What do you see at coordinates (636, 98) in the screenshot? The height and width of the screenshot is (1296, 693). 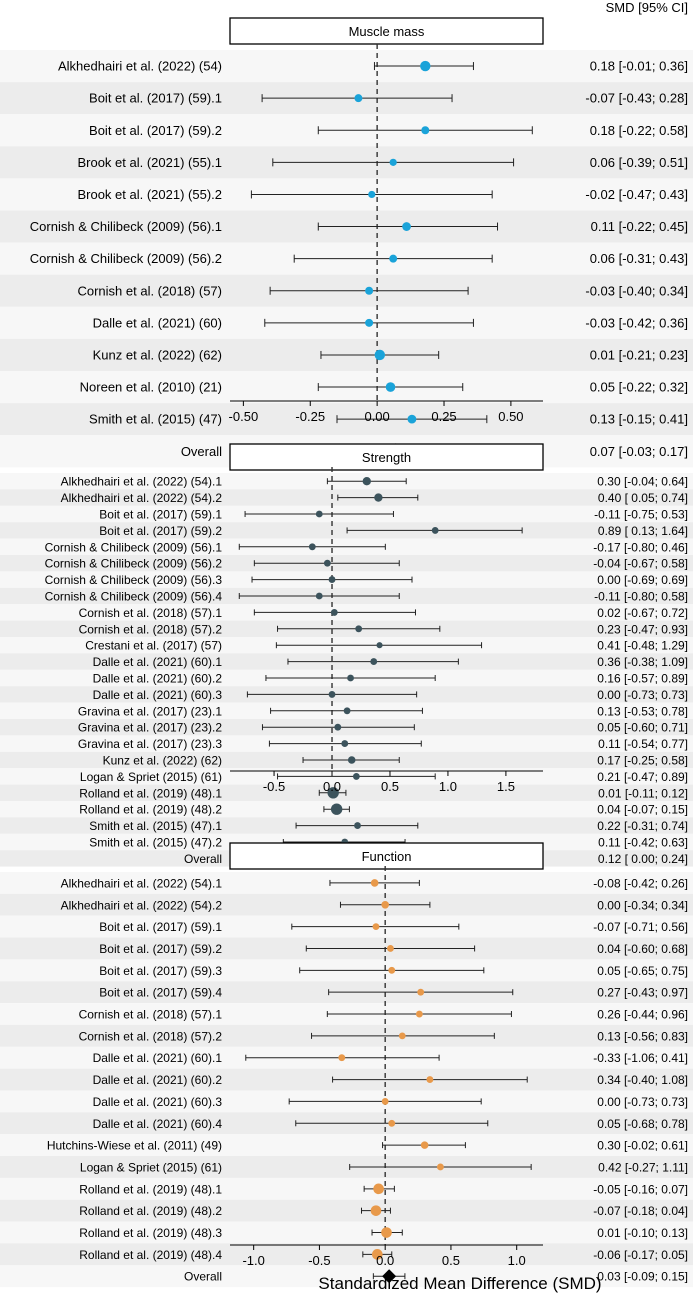 I see `smd-ci-value: -0.07 [-0.43; 0.28]` at bounding box center [636, 98].